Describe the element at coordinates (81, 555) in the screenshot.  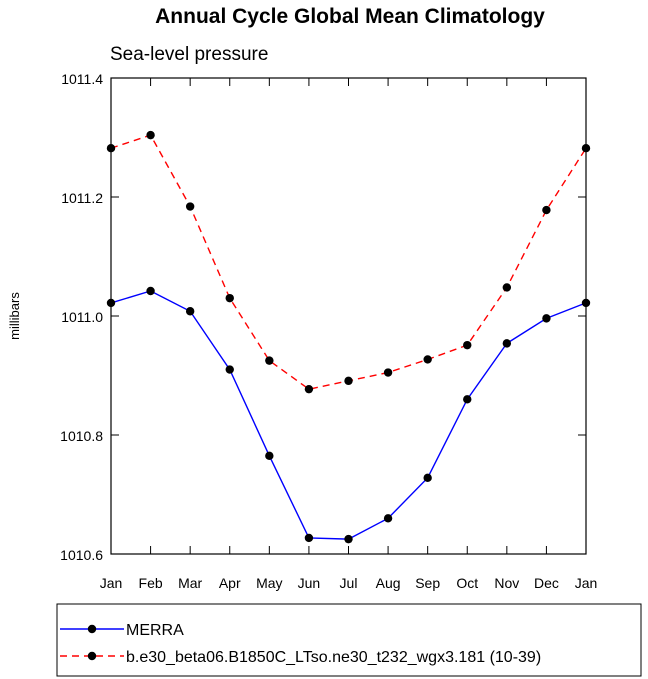
I see `y-tick-label: 1010.6` at that location.